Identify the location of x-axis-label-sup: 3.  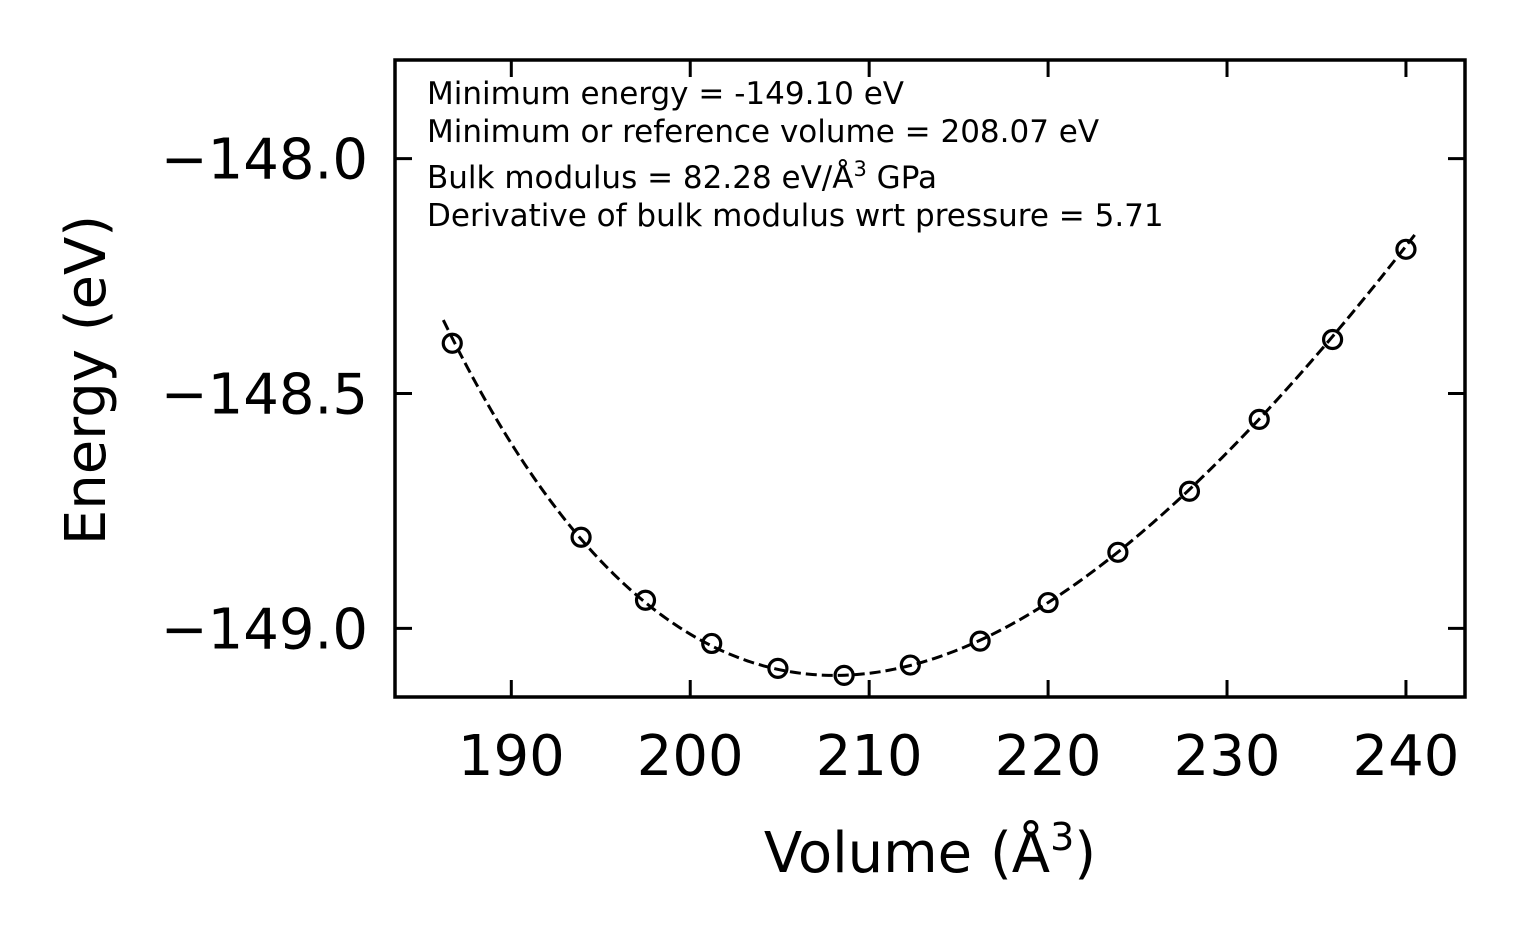
(1062, 837).